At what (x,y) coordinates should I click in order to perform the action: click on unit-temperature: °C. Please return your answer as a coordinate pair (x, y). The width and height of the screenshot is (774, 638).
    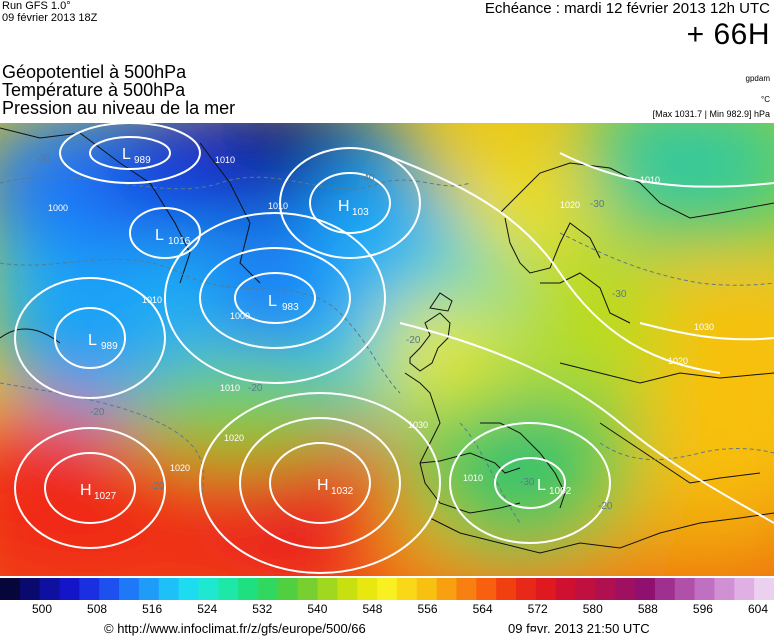
    Looking at the image, I should click on (765, 99).